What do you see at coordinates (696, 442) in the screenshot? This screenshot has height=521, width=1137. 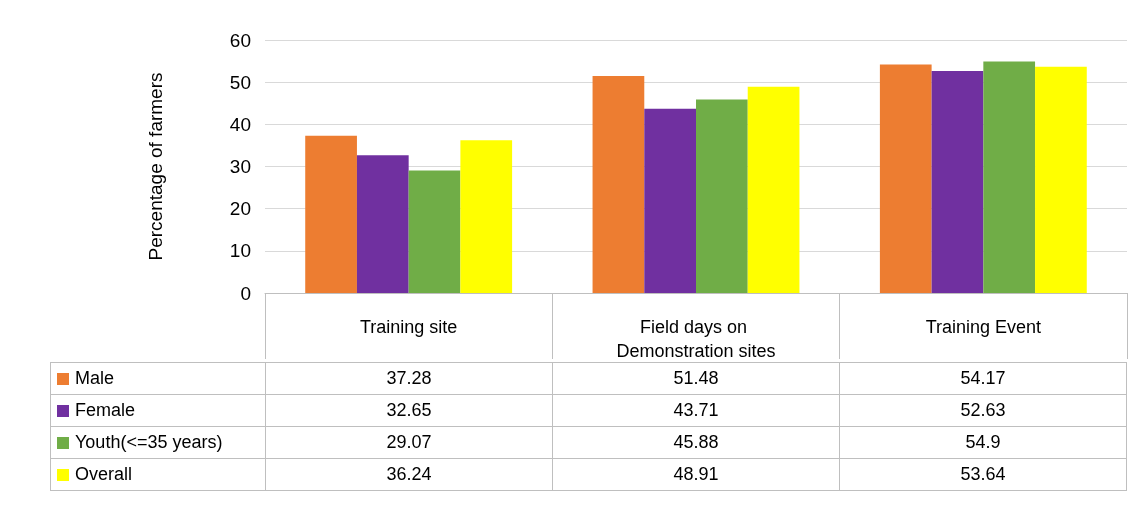 I see `data-label: 45.88` at bounding box center [696, 442].